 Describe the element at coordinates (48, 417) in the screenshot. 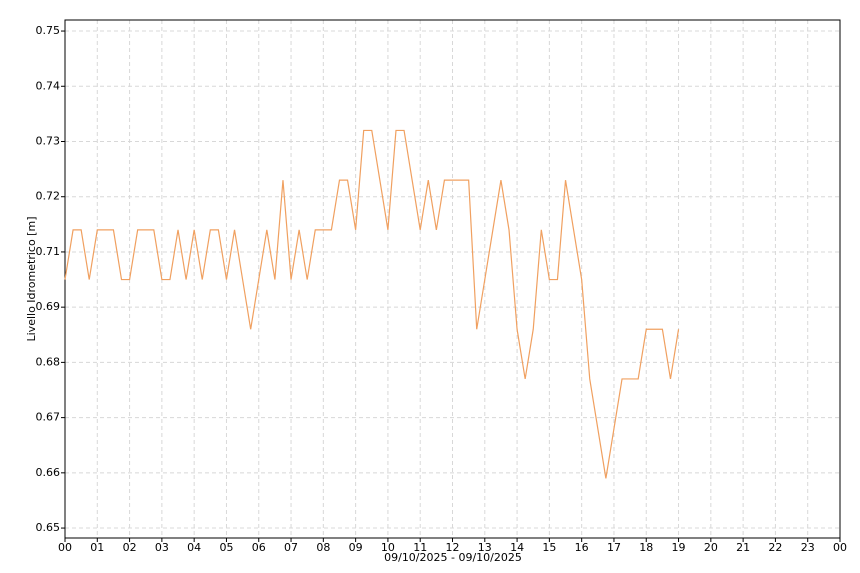

I see `y-tick-label: 0.67` at that location.